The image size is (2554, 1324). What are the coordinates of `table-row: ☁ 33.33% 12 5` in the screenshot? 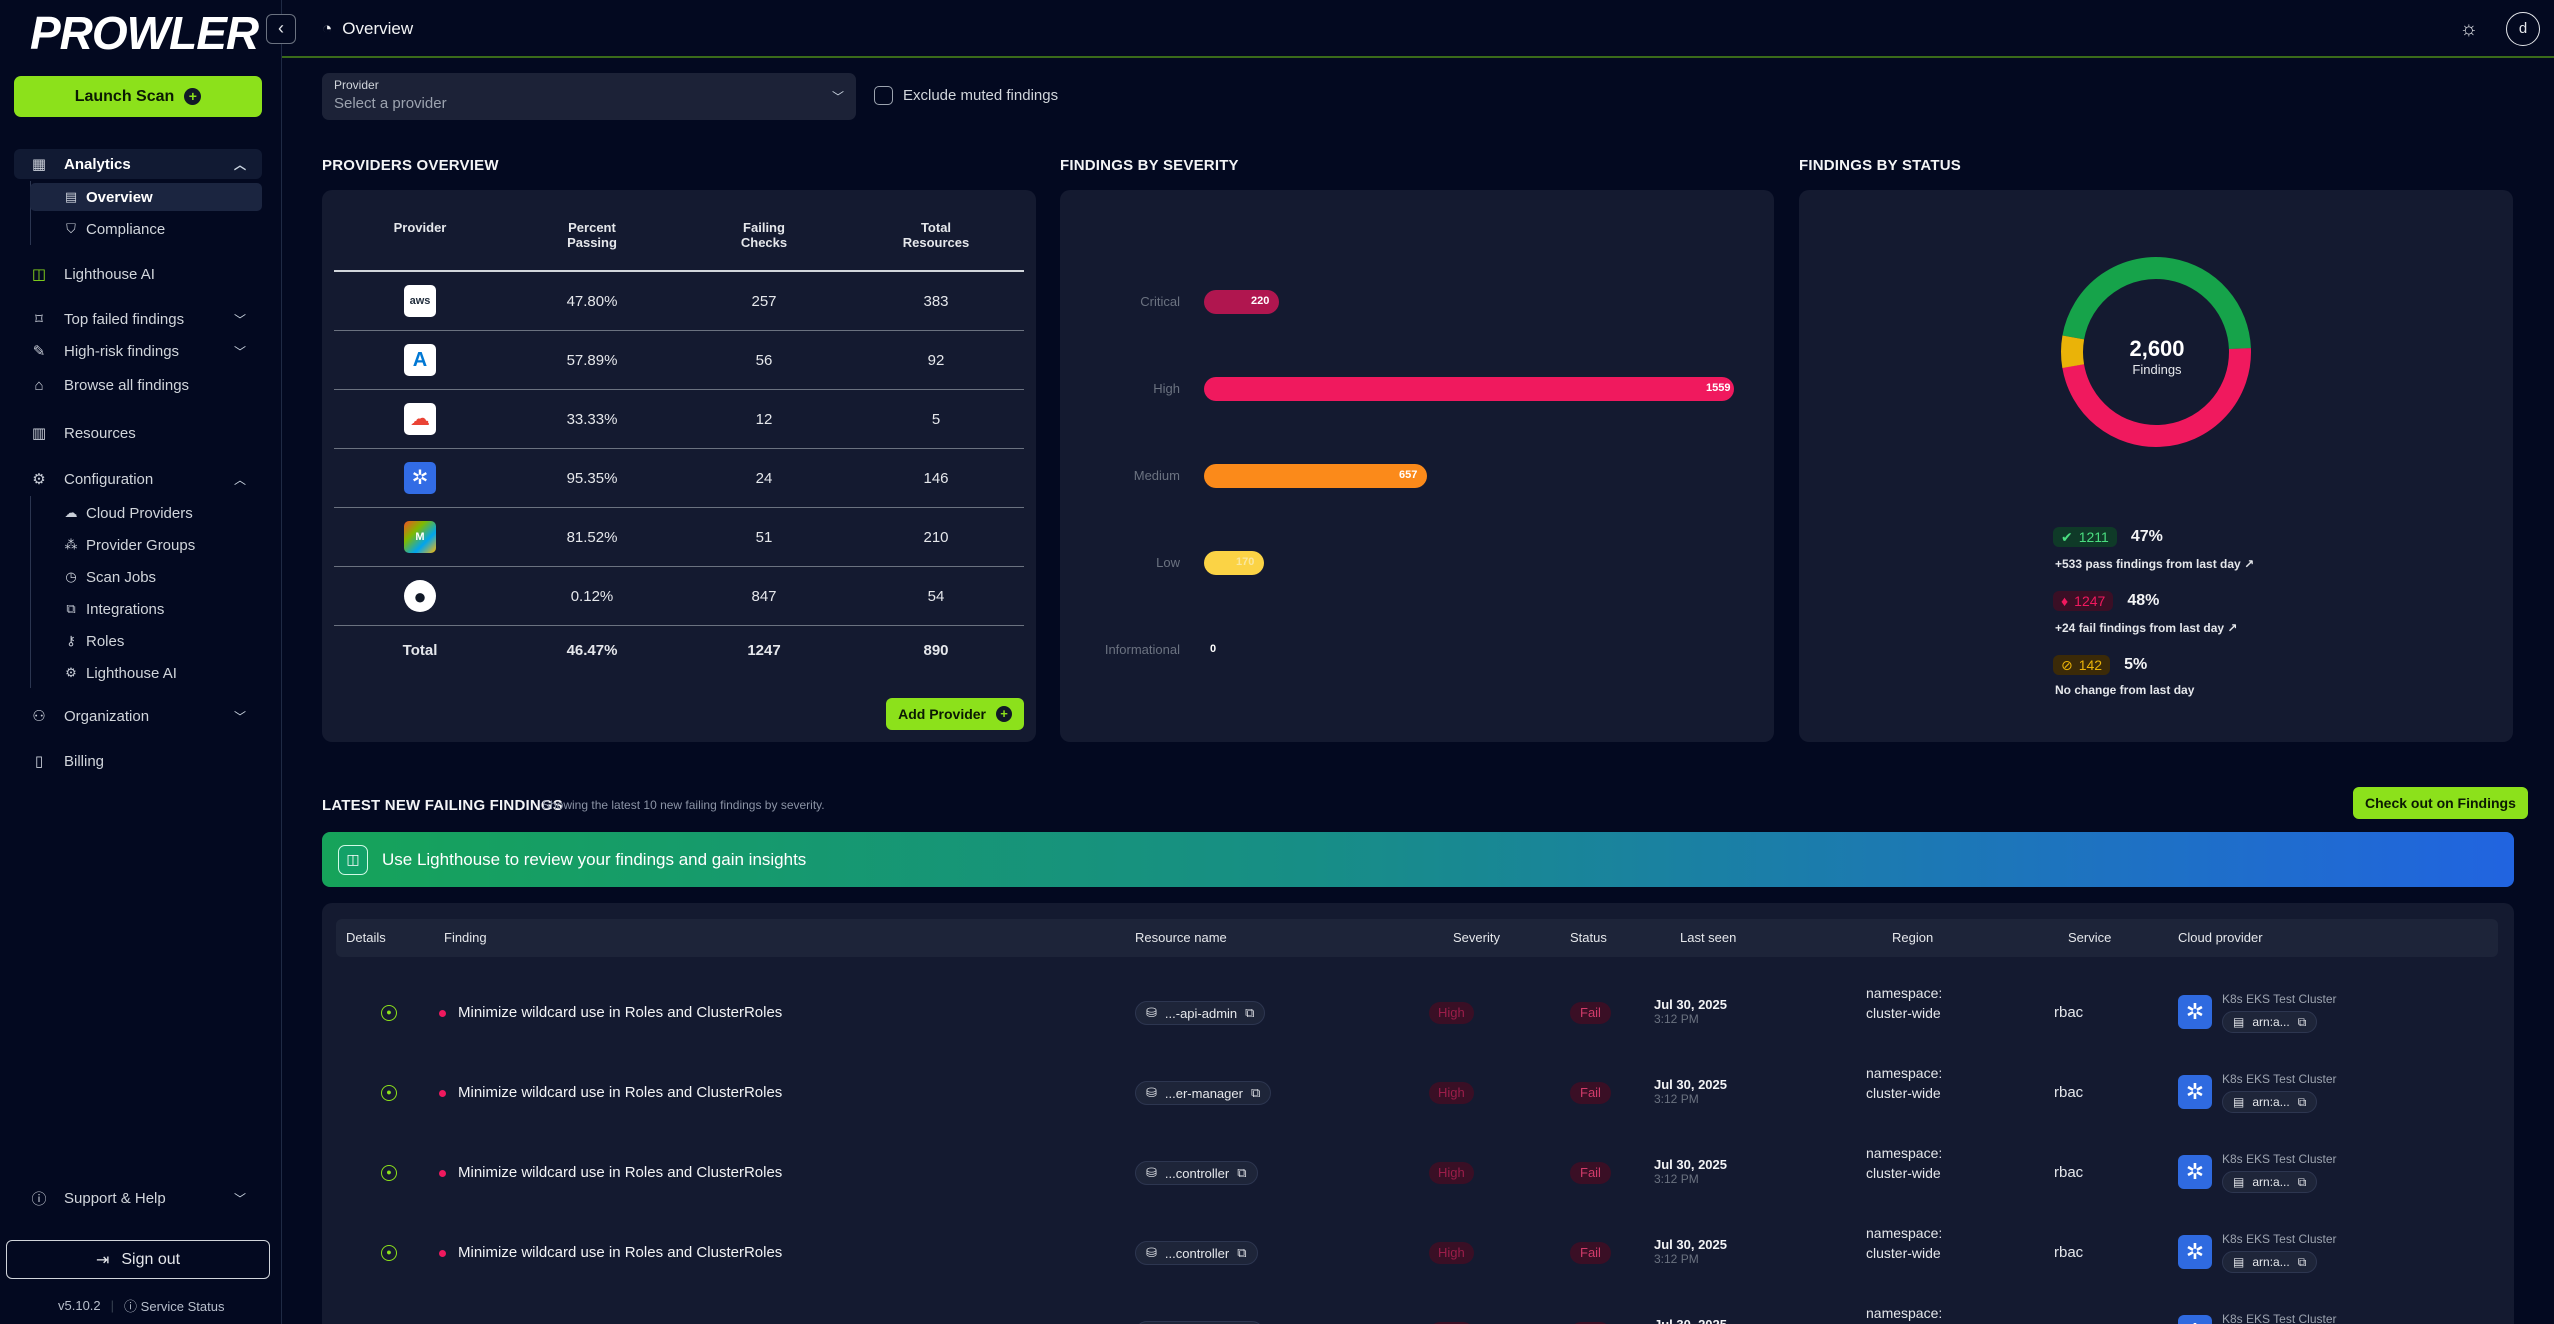 It's located at (679, 419).